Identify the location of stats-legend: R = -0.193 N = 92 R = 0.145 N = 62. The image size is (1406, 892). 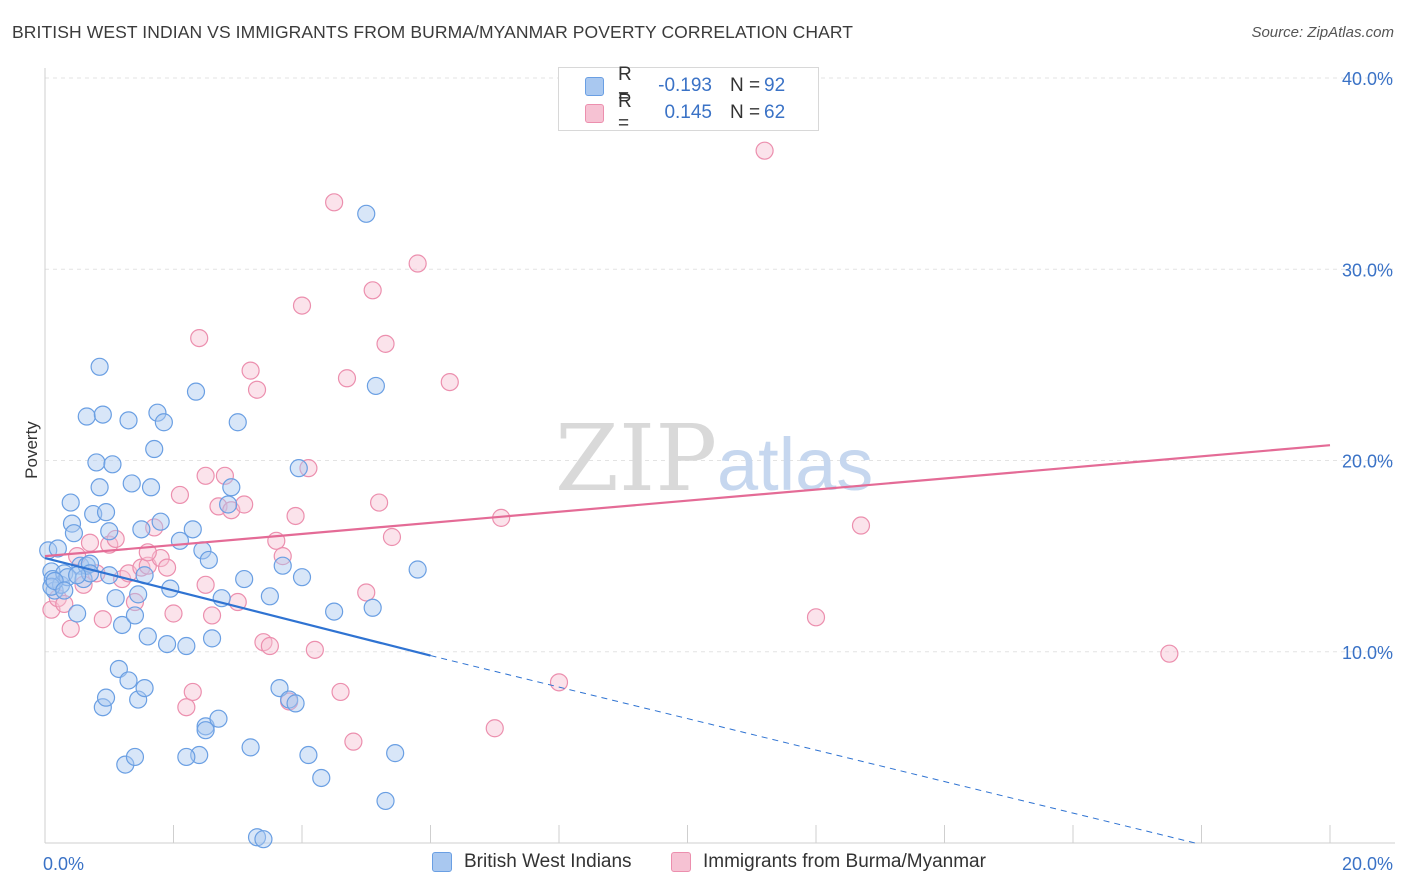
(688, 99).